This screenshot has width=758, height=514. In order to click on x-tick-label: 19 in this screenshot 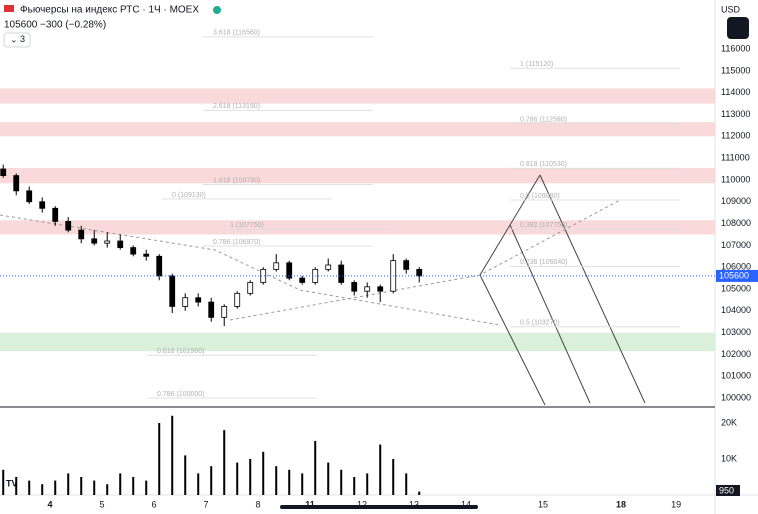, I will do `click(676, 504)`.